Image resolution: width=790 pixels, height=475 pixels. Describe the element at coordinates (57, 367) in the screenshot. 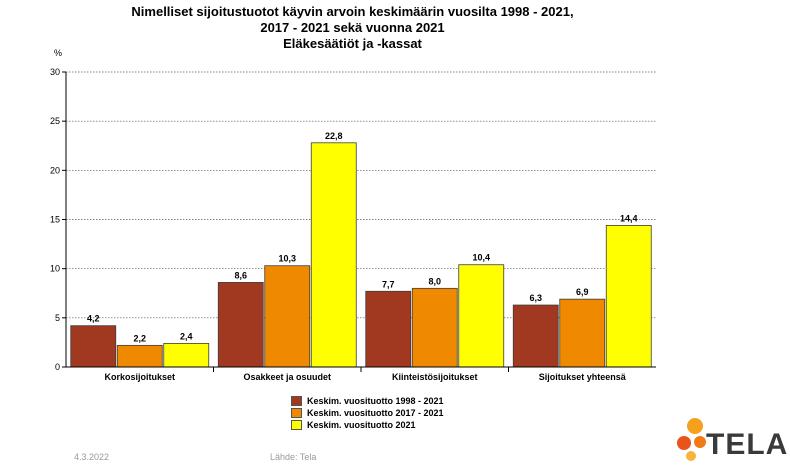

I see `y-tick-label: 0` at that location.